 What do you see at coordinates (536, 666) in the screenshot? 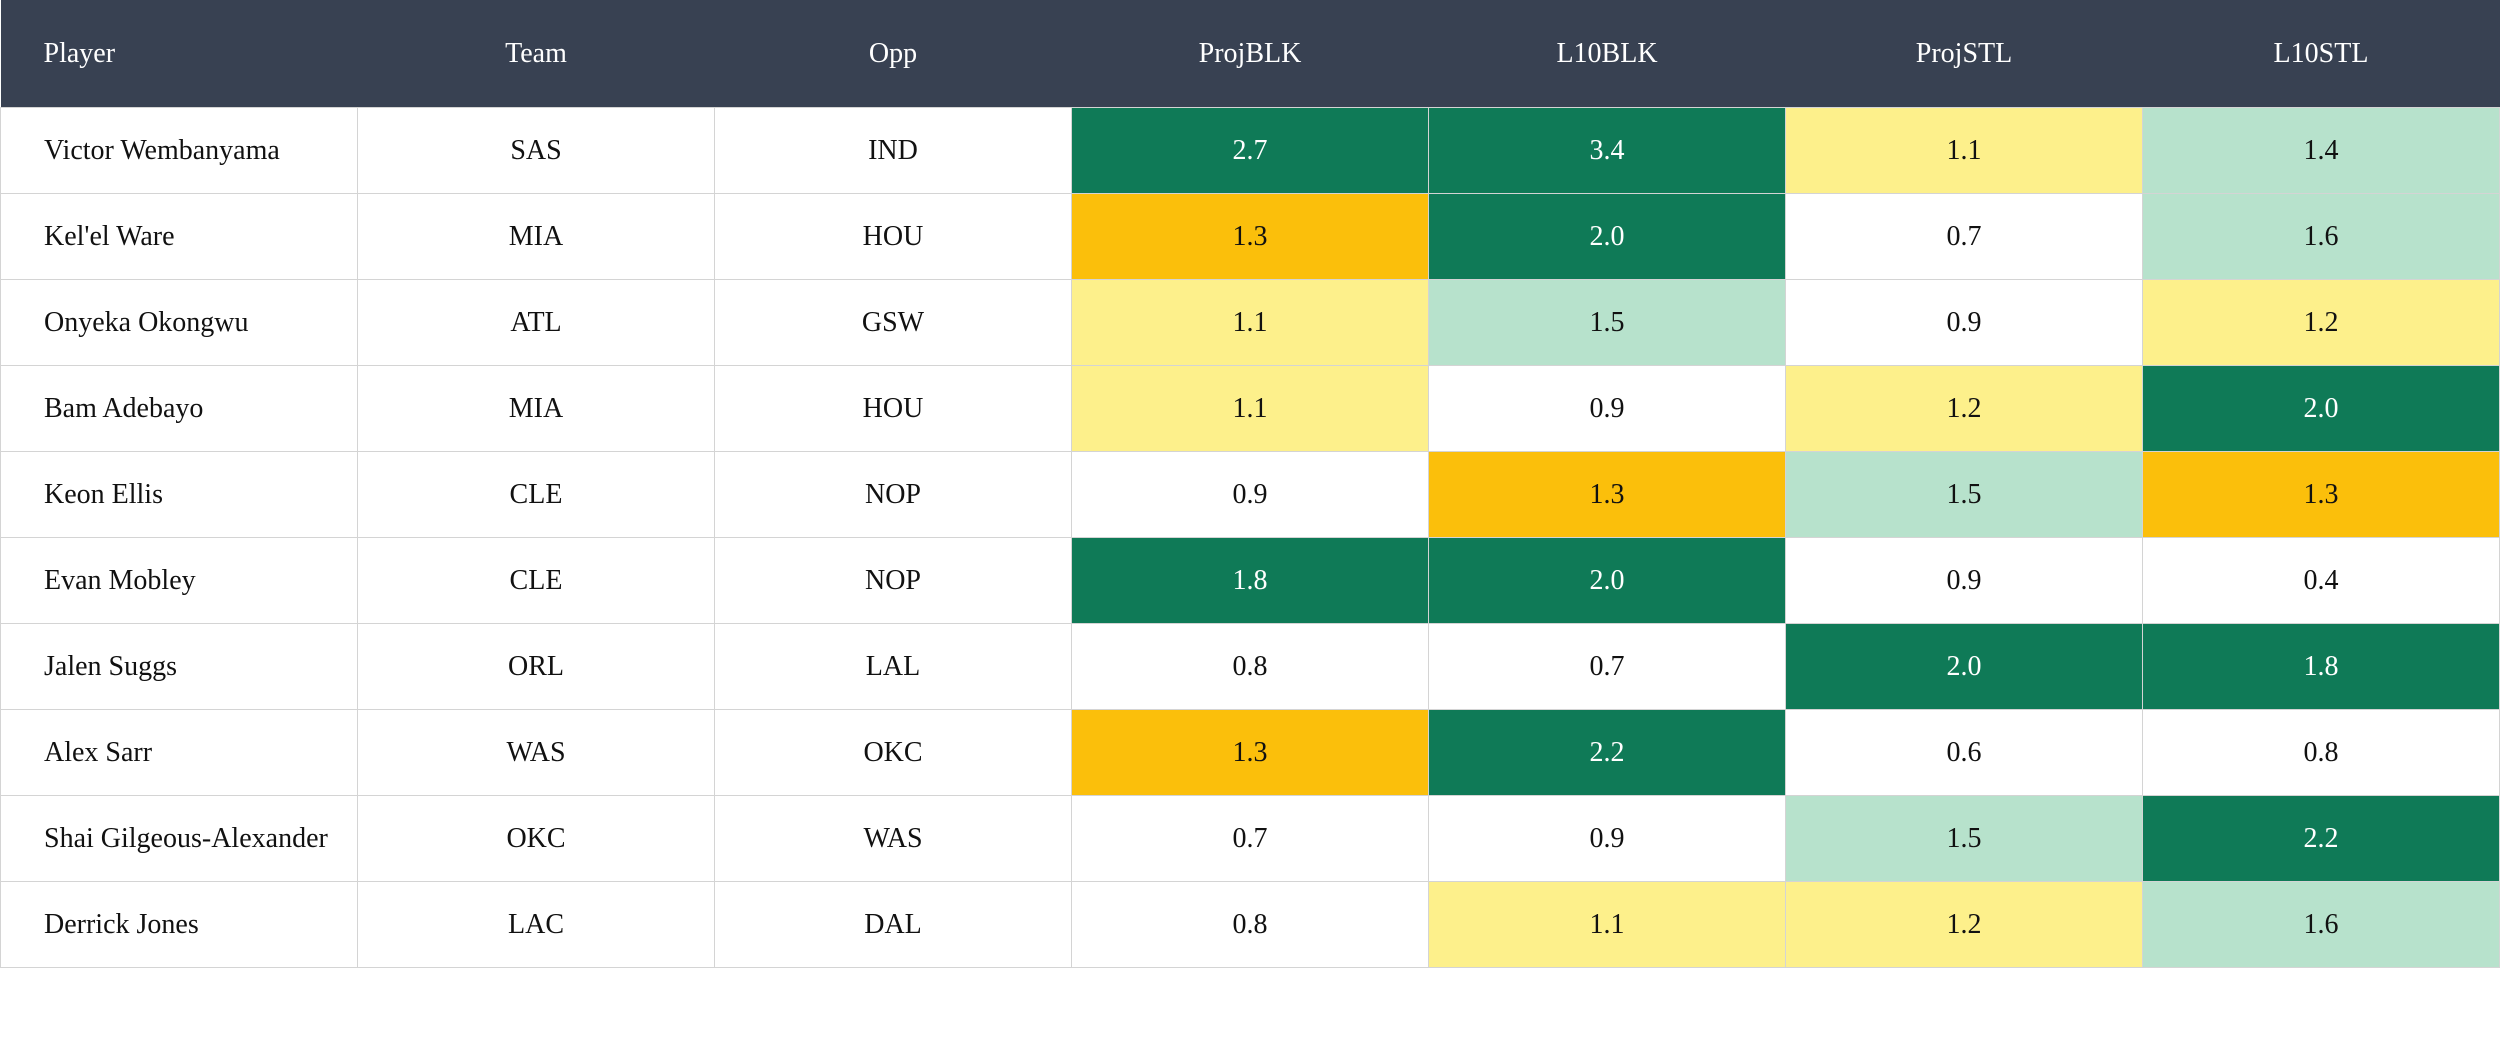
I see `table-cell: ORL` at bounding box center [536, 666].